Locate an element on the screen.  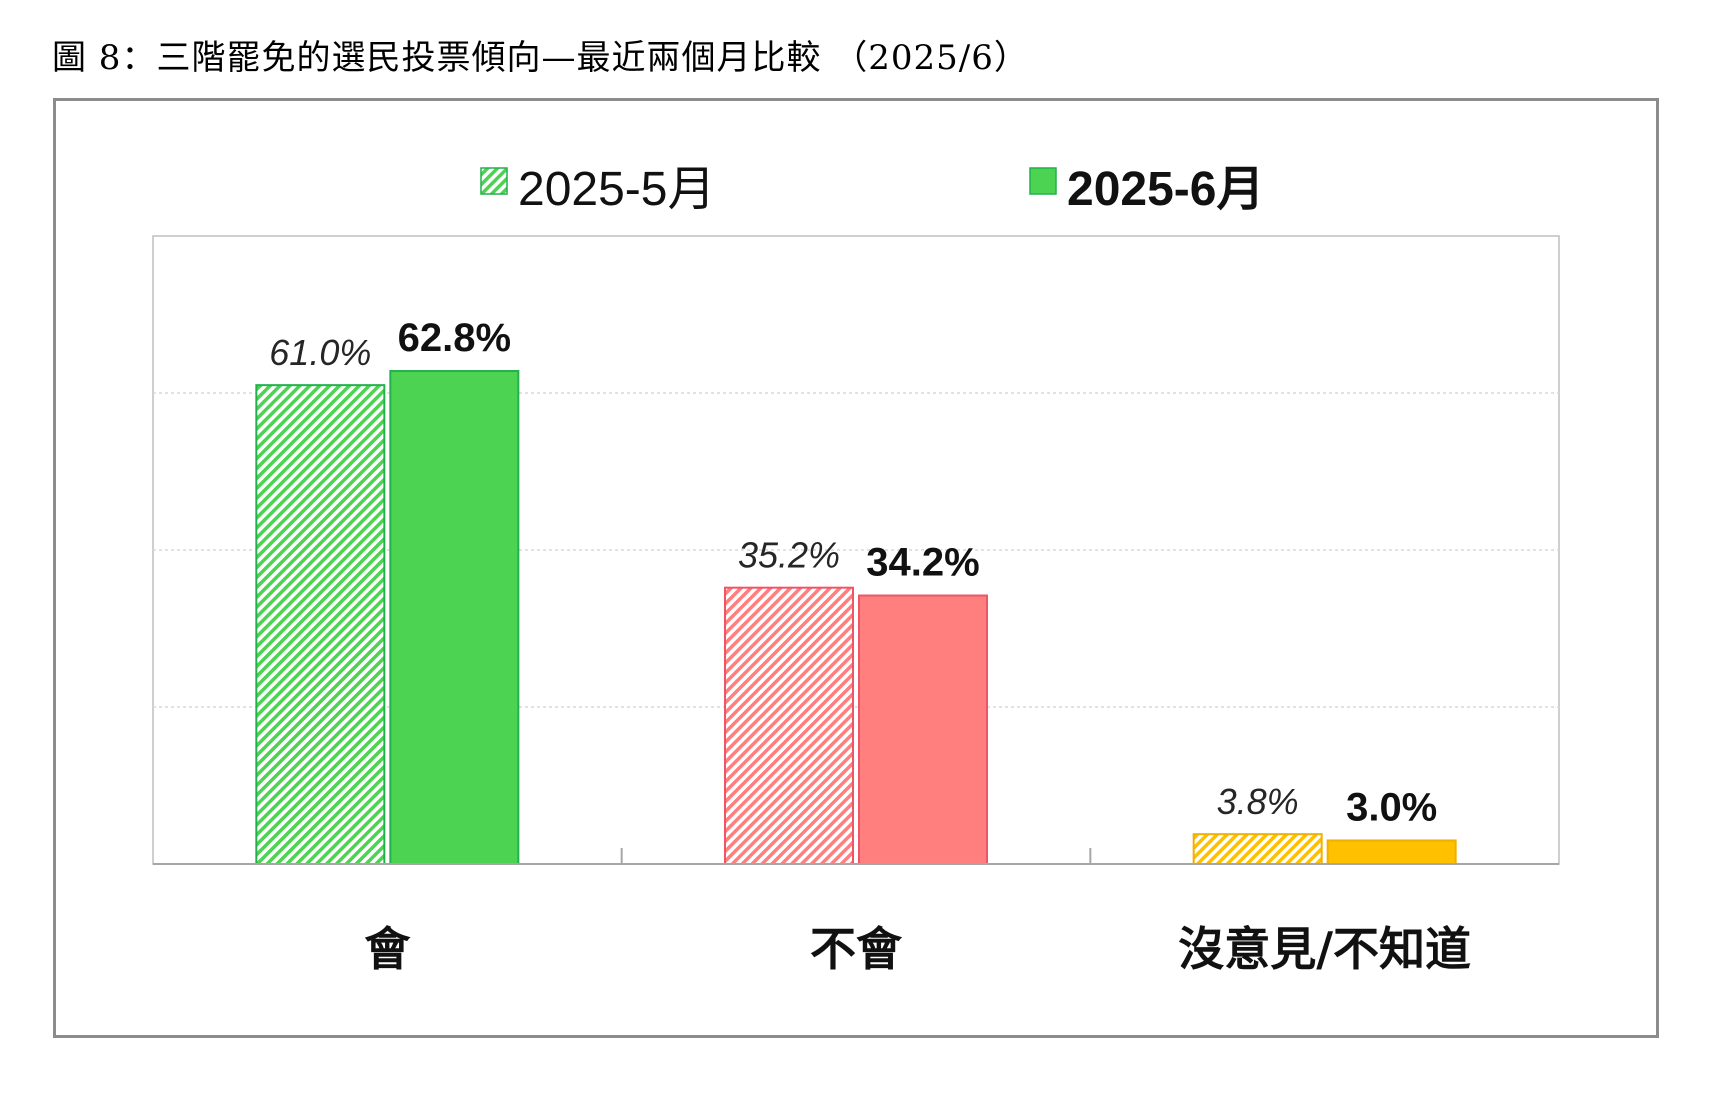
data-label-may-0: 61.0% is located at coordinates (320, 352).